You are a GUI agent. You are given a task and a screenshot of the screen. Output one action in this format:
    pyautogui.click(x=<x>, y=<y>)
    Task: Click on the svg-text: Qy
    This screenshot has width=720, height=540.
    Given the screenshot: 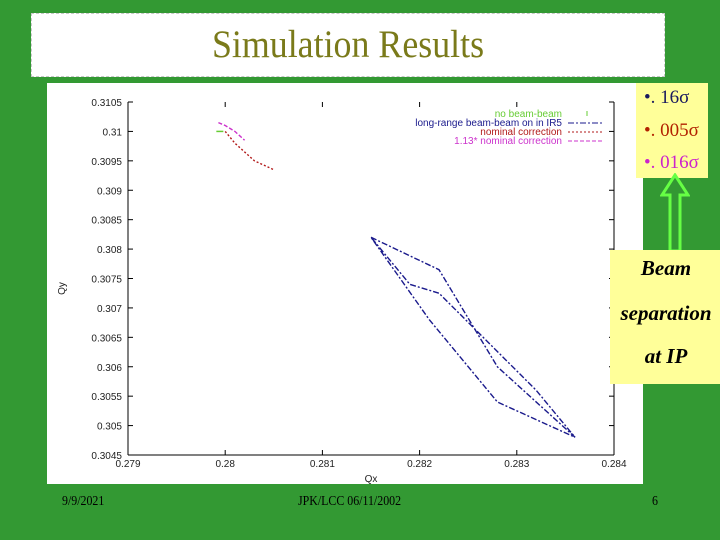 What is the action you would take?
    pyautogui.click(x=62, y=288)
    